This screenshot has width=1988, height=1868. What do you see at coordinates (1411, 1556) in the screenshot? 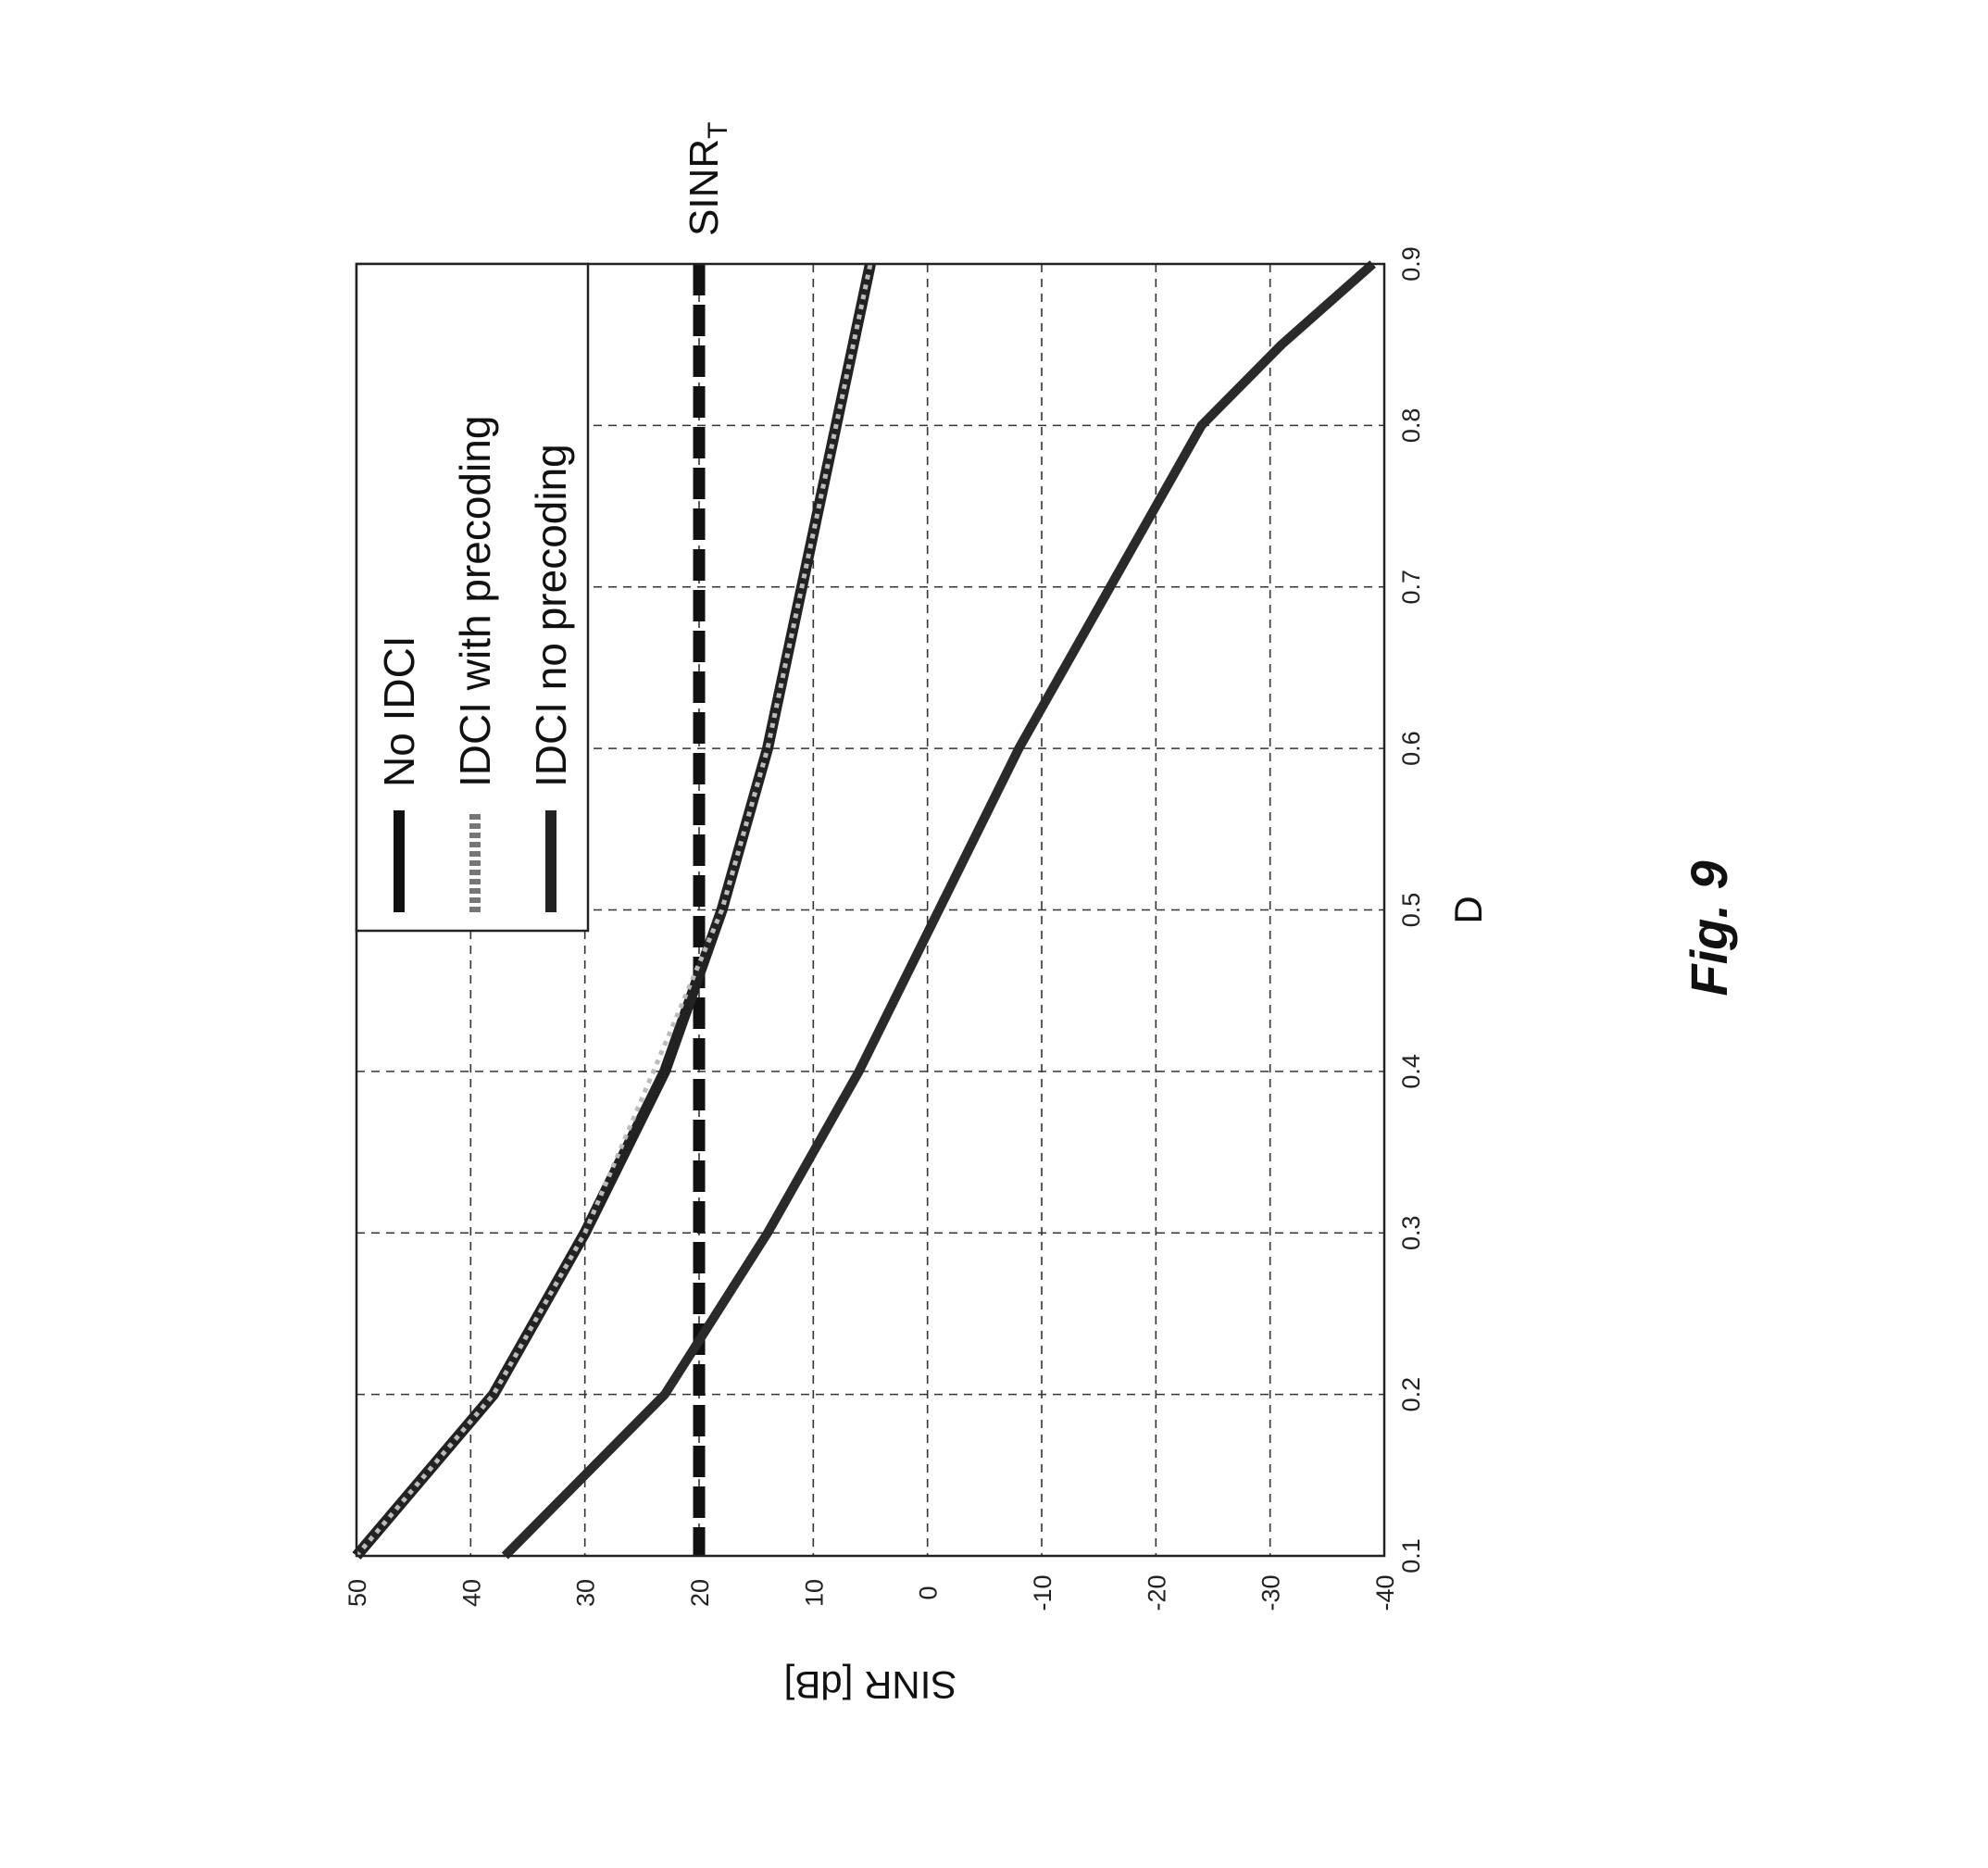
I see `tick-label-d-0.1: 0.1` at bounding box center [1411, 1556].